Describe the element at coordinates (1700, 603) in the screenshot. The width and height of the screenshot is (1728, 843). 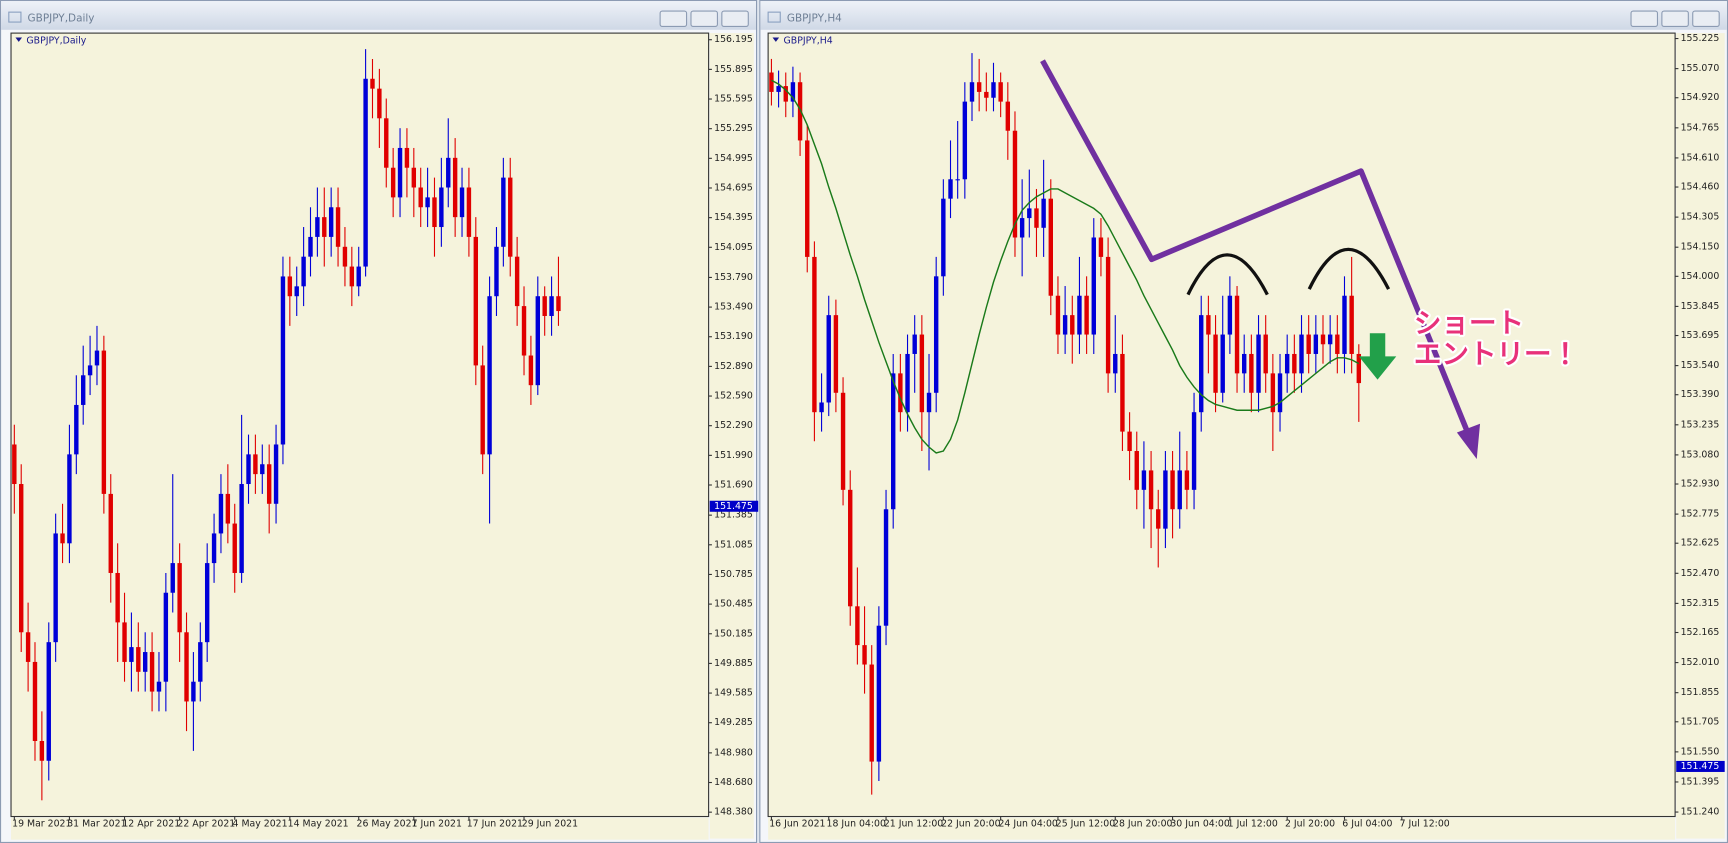
I see `y-tick-label: 152.315` at that location.